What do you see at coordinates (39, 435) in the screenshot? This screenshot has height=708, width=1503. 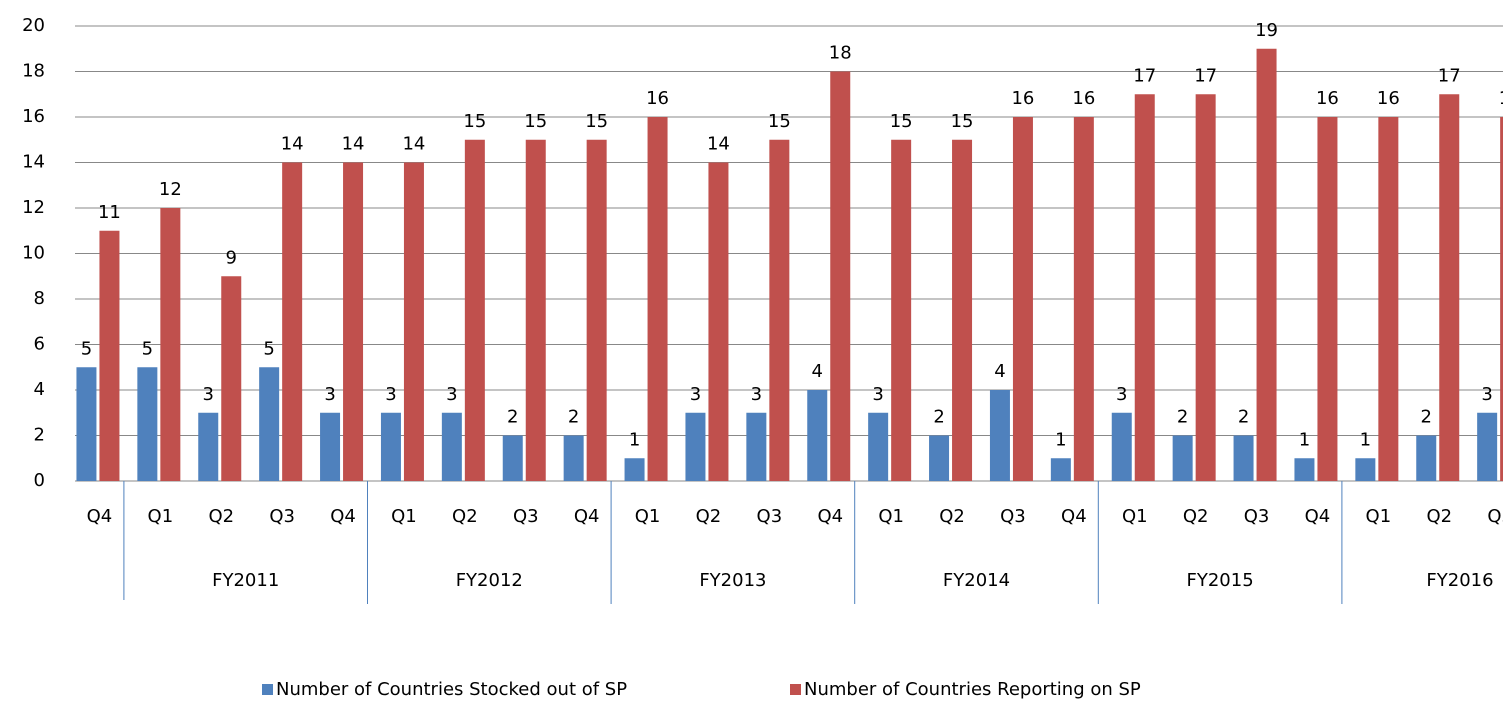 I see `y-tick-label: 2` at bounding box center [39, 435].